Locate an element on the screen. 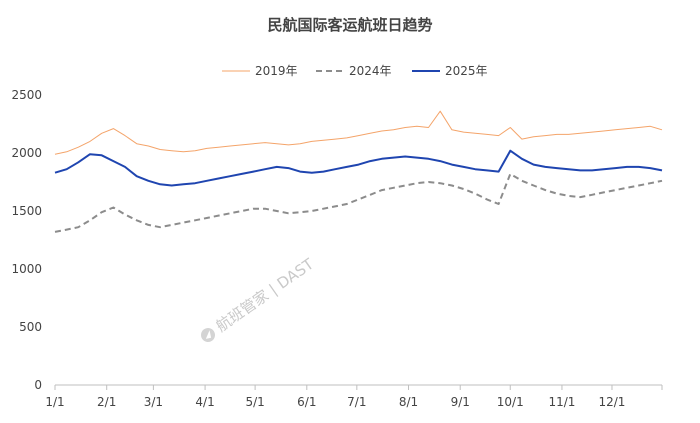 This screenshot has width=700, height=423. x-axis: 1/1 2/1 3/1 4/1 5/1 6/1 7/1 8/1 9/1 10/1 11/1 12/1 is located at coordinates (354, 396).